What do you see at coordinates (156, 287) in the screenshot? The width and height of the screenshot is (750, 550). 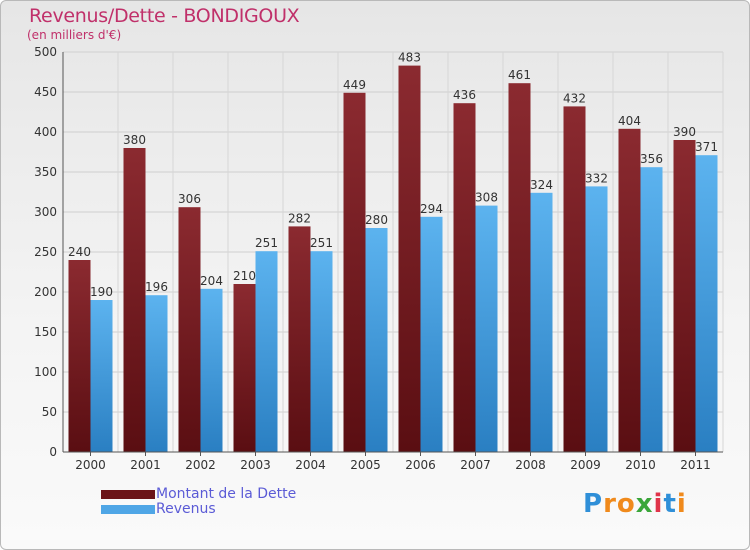 I see `bar-value-label: 196` at bounding box center [156, 287].